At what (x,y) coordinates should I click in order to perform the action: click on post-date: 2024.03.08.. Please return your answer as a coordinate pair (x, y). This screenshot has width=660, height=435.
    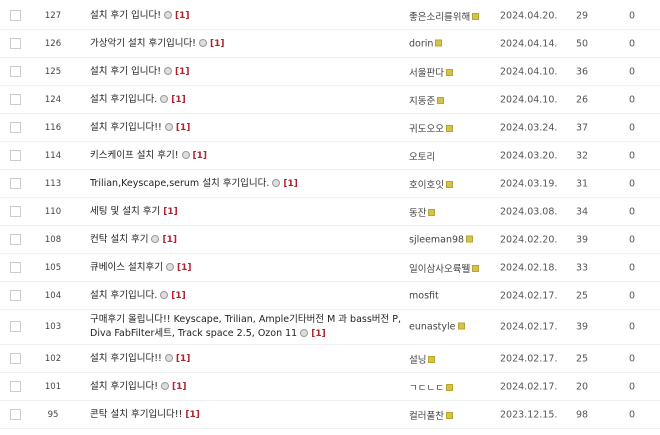
    Looking at the image, I should click on (529, 211).